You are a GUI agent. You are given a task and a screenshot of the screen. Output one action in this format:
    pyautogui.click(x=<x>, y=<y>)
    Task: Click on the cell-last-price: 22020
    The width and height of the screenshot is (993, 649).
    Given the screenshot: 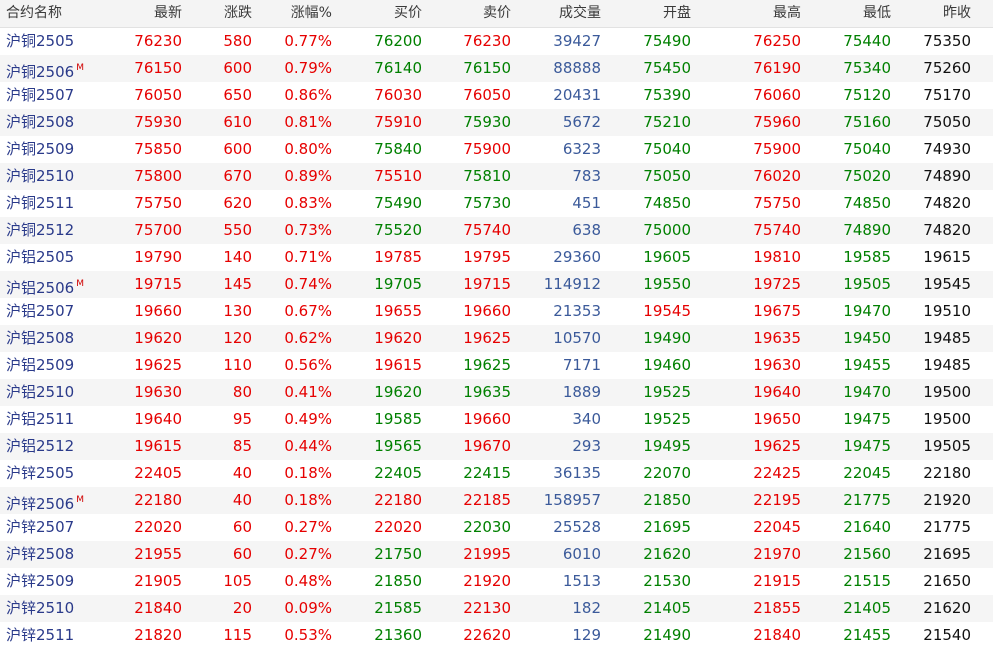 What is the action you would take?
    pyautogui.click(x=158, y=527)
    